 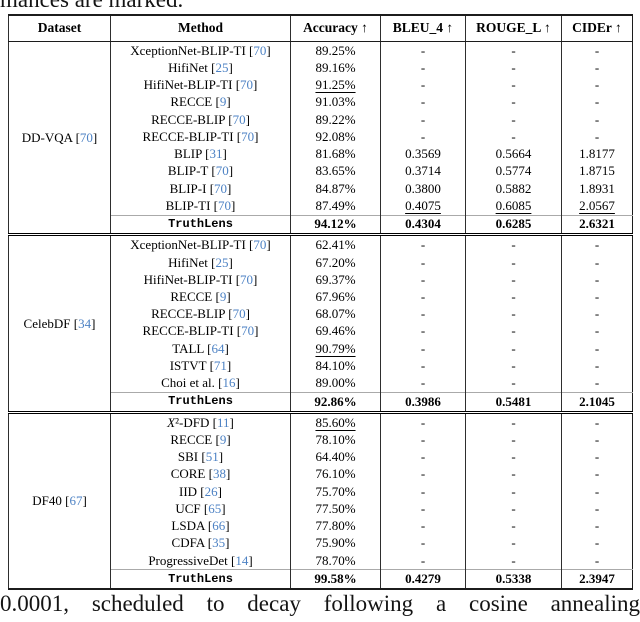 What do you see at coordinates (321, 224) in the screenshot?
I see `truthlens-row: TruthLens 94.12% 0.4304 0.6285 2.6321` at bounding box center [321, 224].